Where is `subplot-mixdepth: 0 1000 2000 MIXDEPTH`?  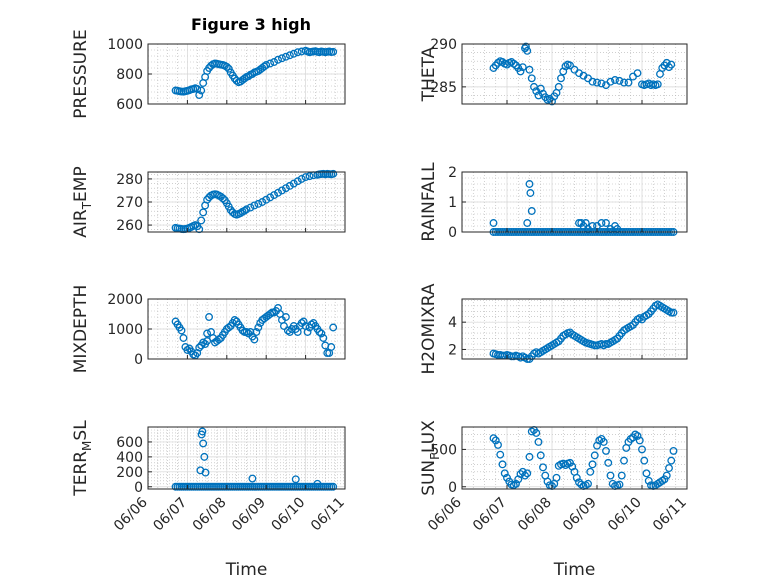
subplot-mixdepth: 0 1000 2000 MIXDEPTH is located at coordinates (208, 329).